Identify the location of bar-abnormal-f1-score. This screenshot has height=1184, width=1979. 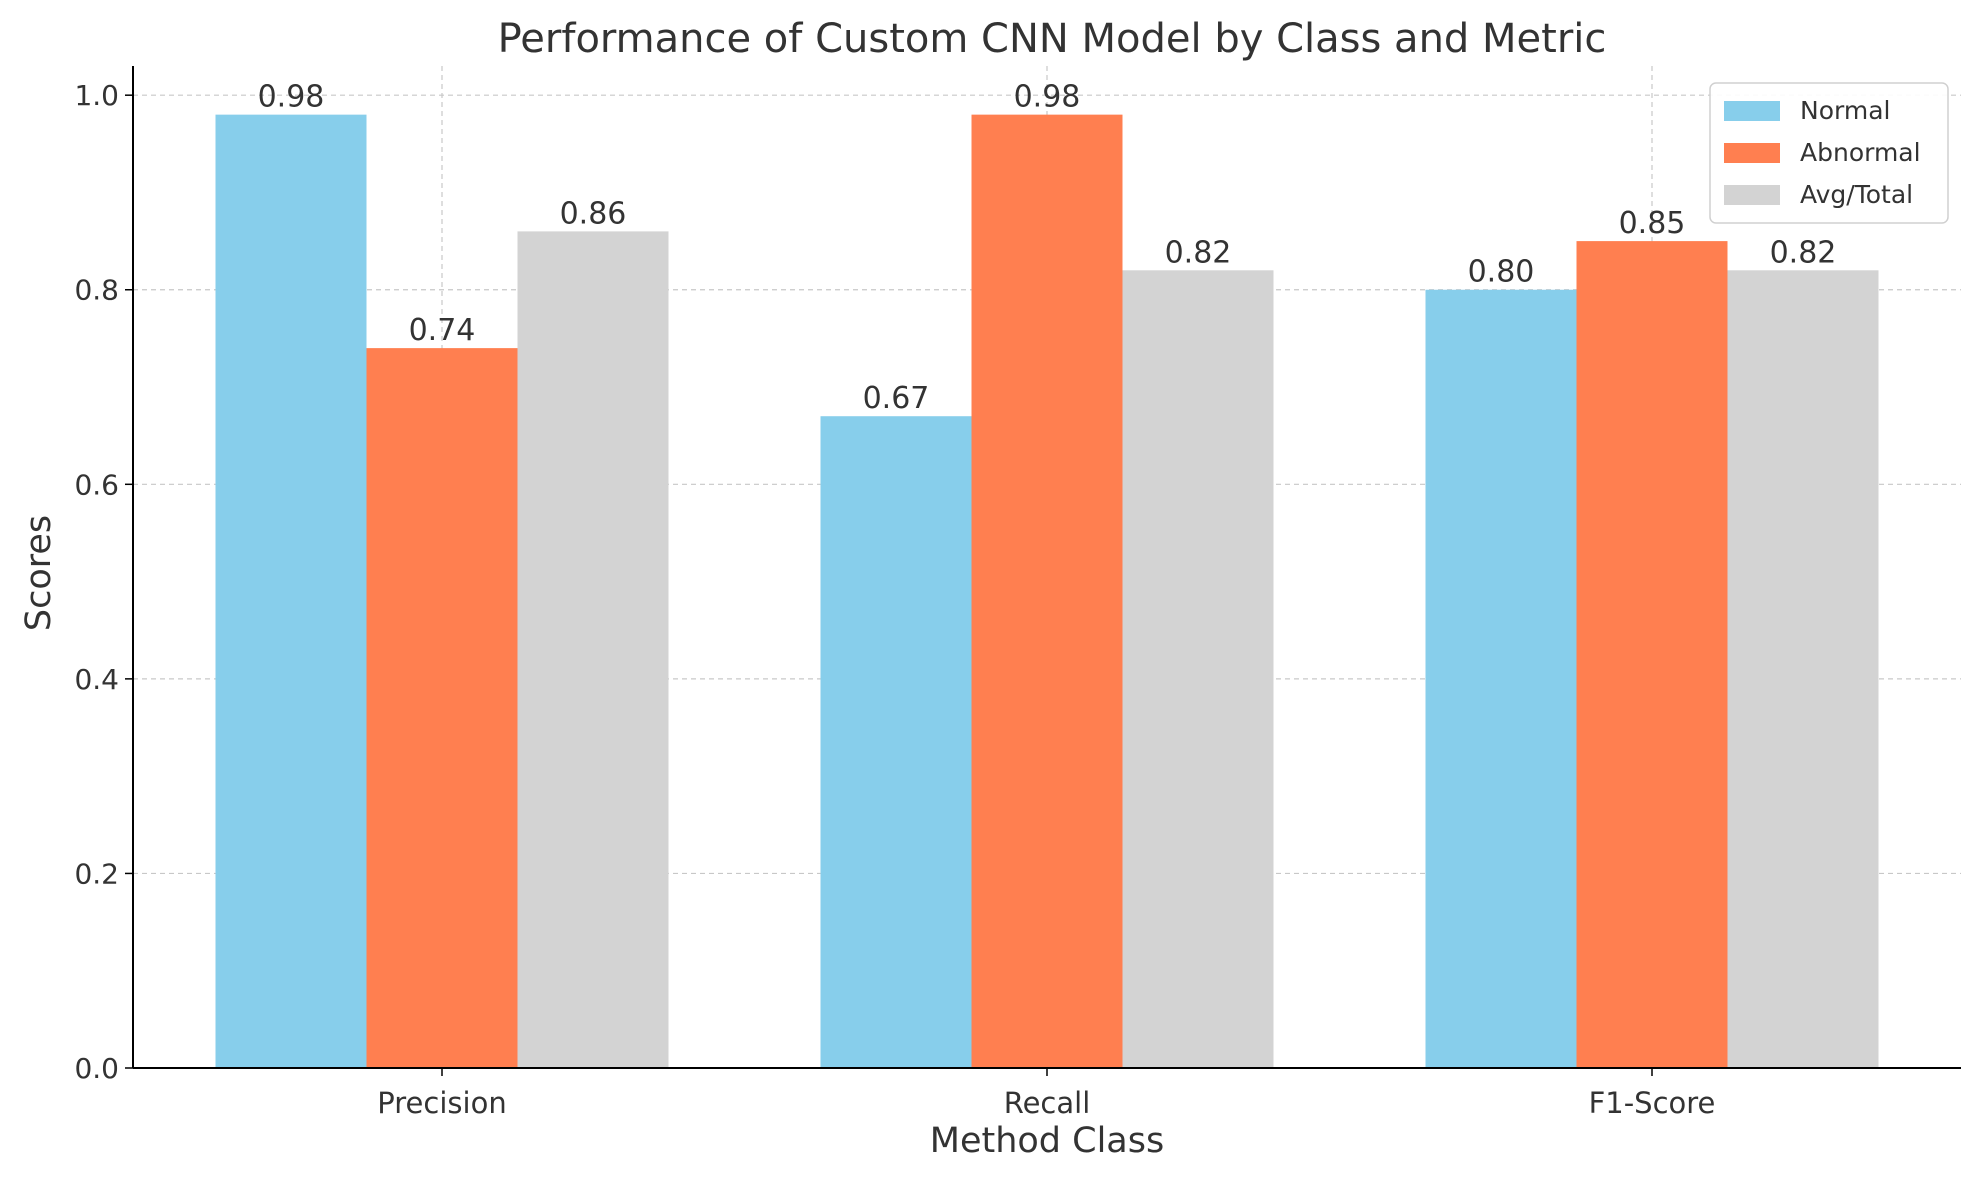
(1652, 654).